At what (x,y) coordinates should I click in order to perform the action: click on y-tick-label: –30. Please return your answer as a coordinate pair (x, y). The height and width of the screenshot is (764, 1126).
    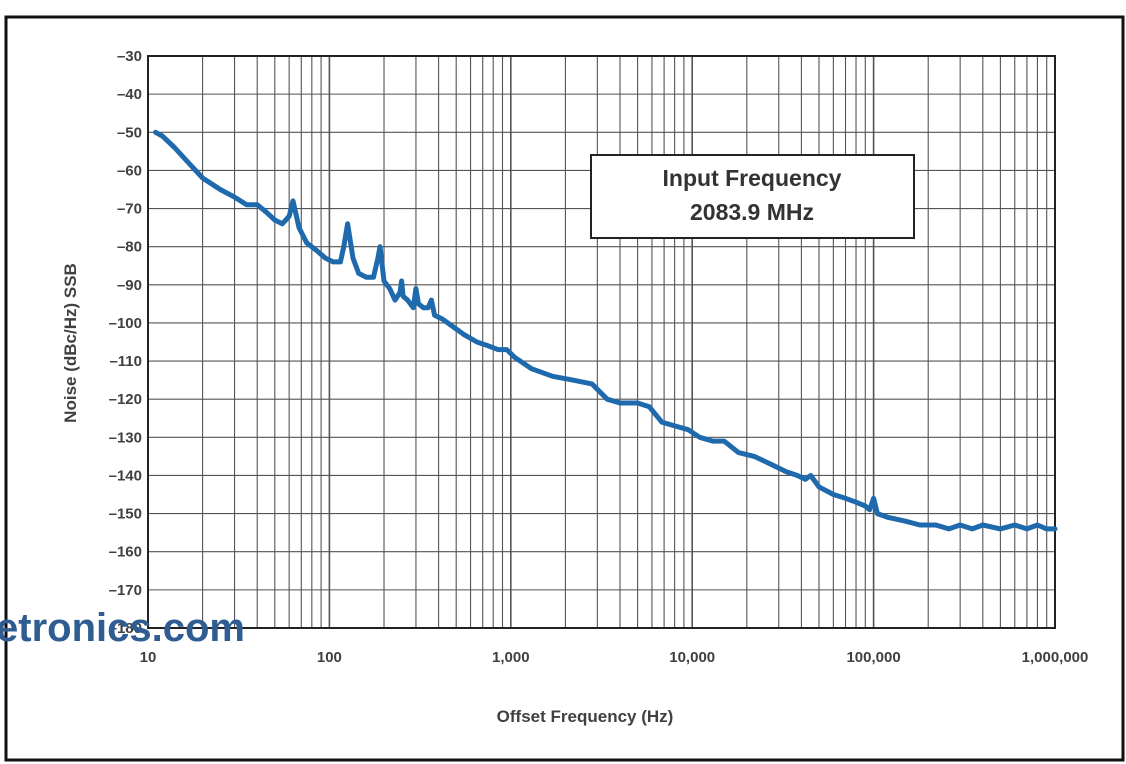
    Looking at the image, I should click on (129, 56).